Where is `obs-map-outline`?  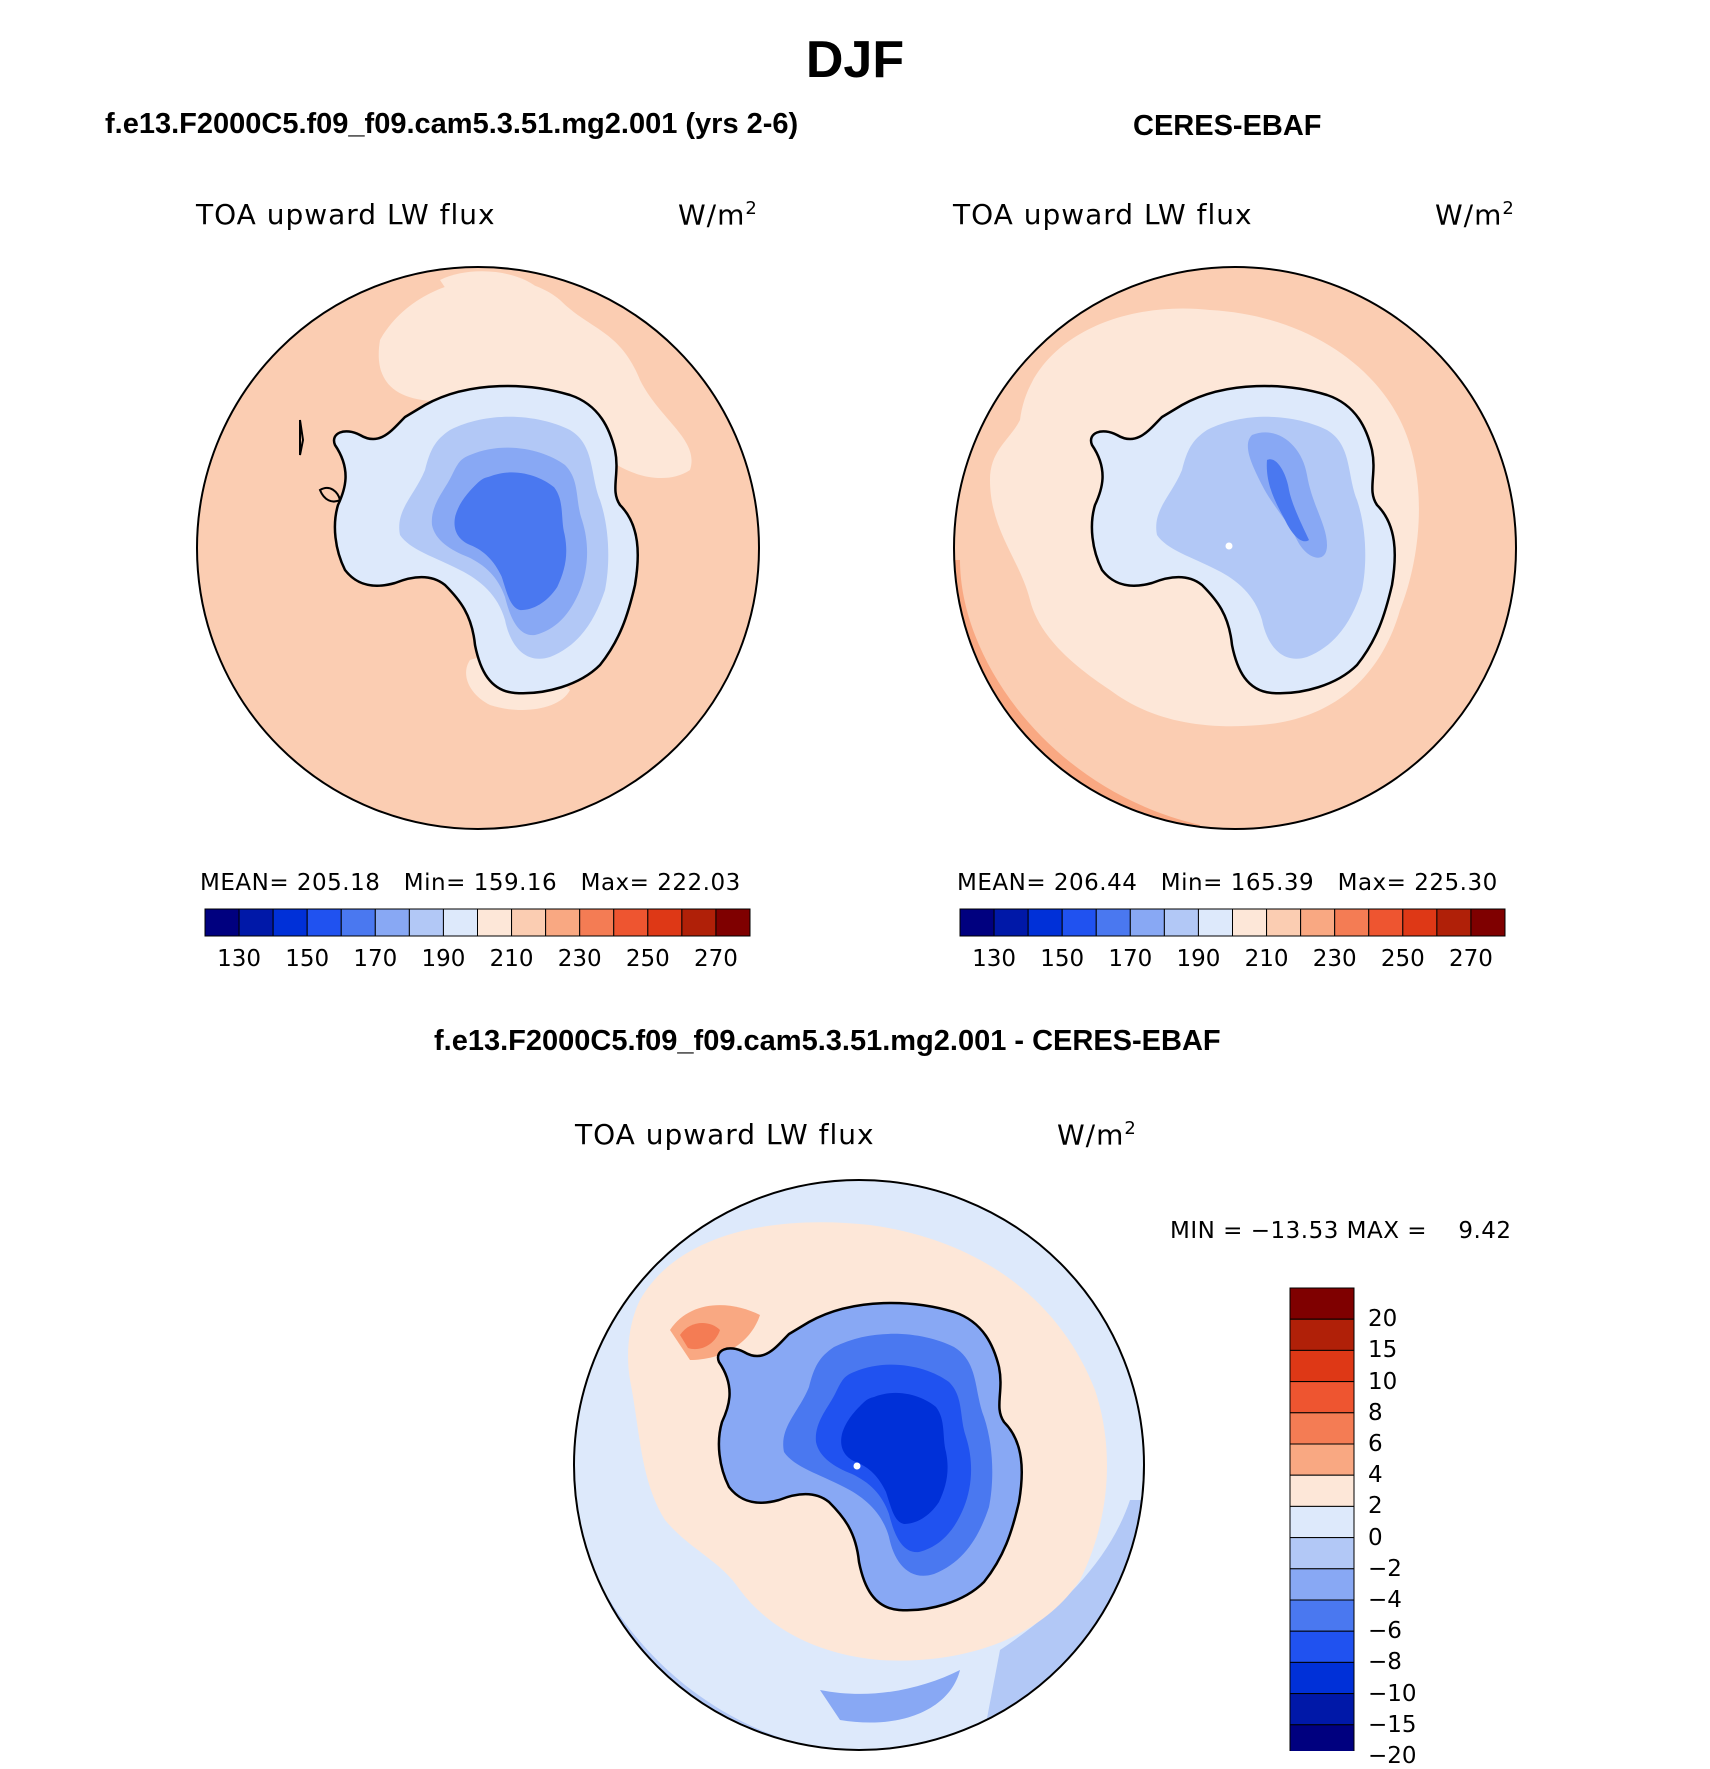 obs-map-outline is located at coordinates (1235, 548).